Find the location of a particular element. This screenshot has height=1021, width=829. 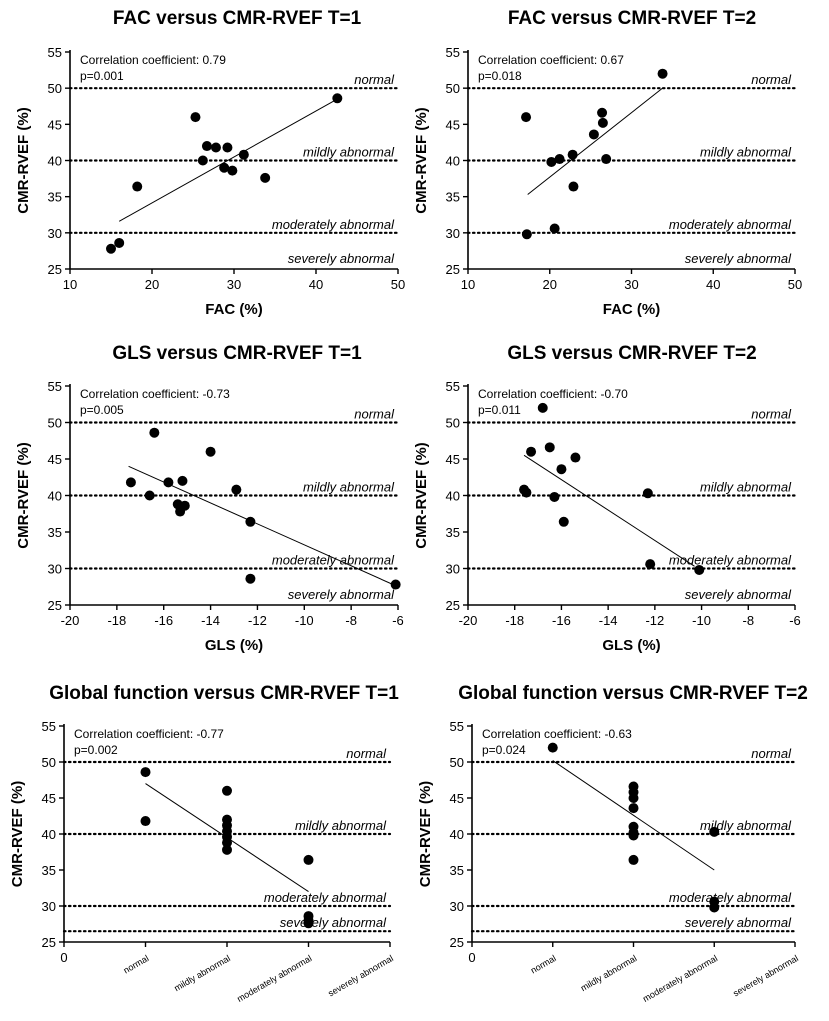

x-axis-label: GLS (%) is located at coordinates (234, 645).